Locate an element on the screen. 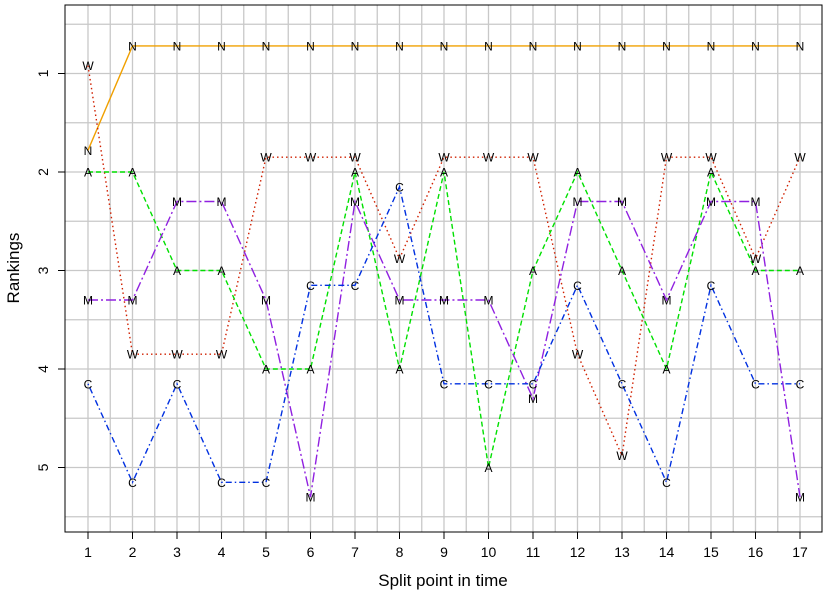 The image size is (830, 593). x-tick-label: 4 is located at coordinates (222, 552).